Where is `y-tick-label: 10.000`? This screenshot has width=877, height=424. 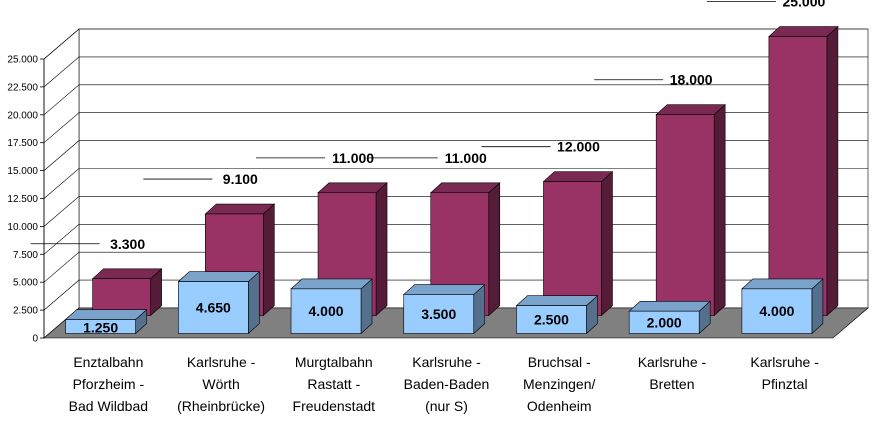
y-tick-label: 10.000 is located at coordinates (22, 227).